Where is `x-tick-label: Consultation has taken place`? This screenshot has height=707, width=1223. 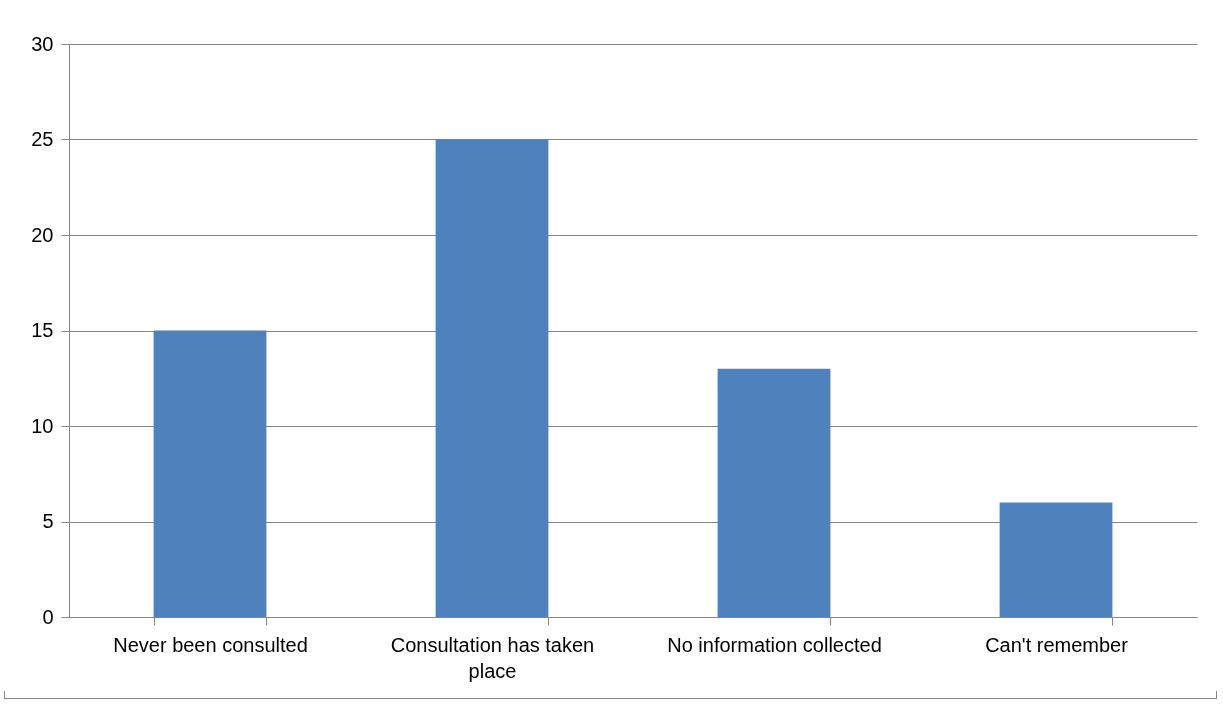
x-tick-label: Consultation has taken place is located at coordinates (492, 657).